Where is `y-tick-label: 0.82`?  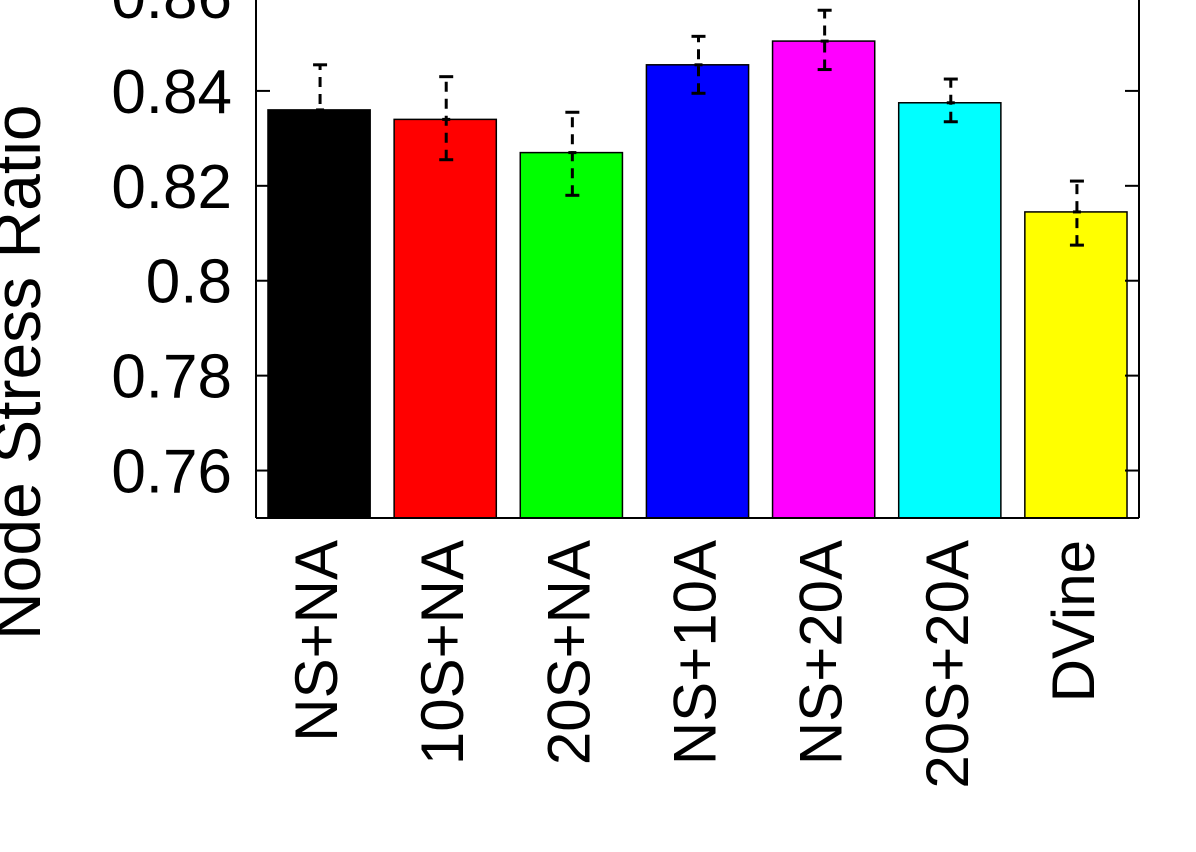 y-tick-label: 0.82 is located at coordinates (171, 187).